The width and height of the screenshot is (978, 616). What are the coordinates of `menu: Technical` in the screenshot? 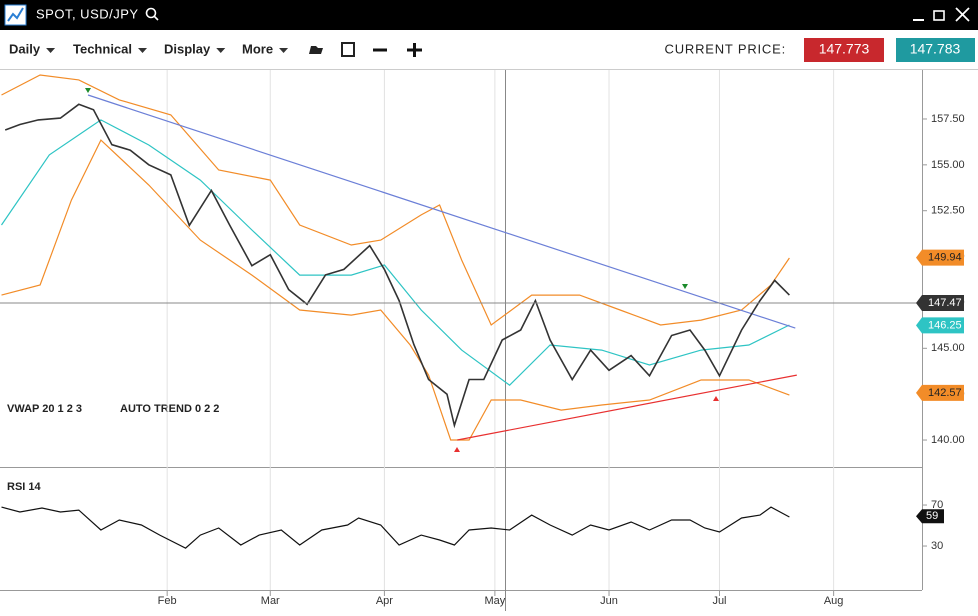 It's located at (102, 48).